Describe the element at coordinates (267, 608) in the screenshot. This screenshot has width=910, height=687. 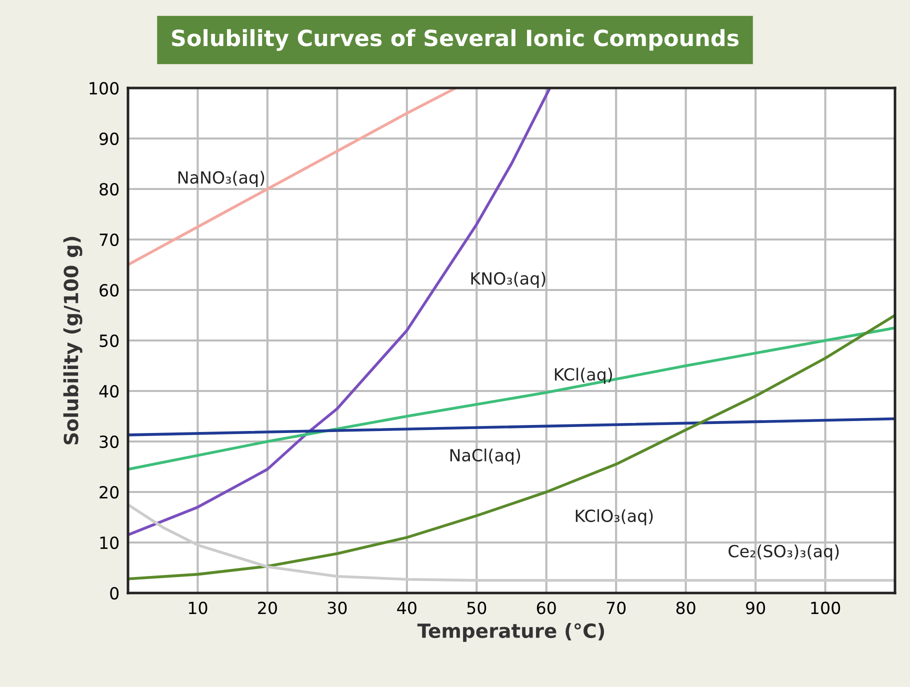
I see `x-tick-label: 20` at that location.